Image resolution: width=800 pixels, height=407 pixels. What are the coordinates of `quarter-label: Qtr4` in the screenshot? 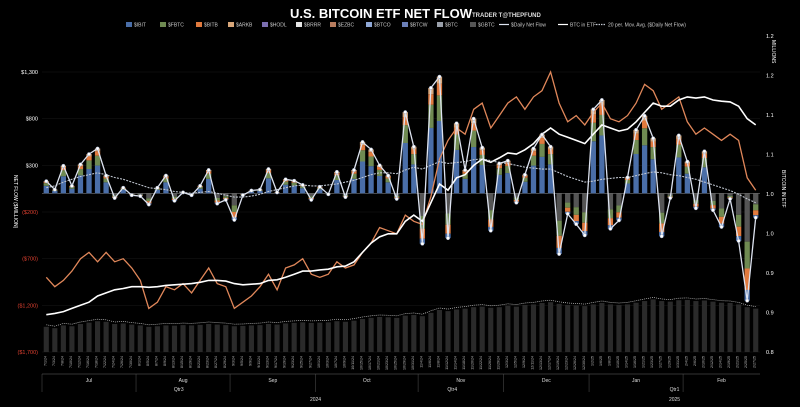 It's located at (452, 390).